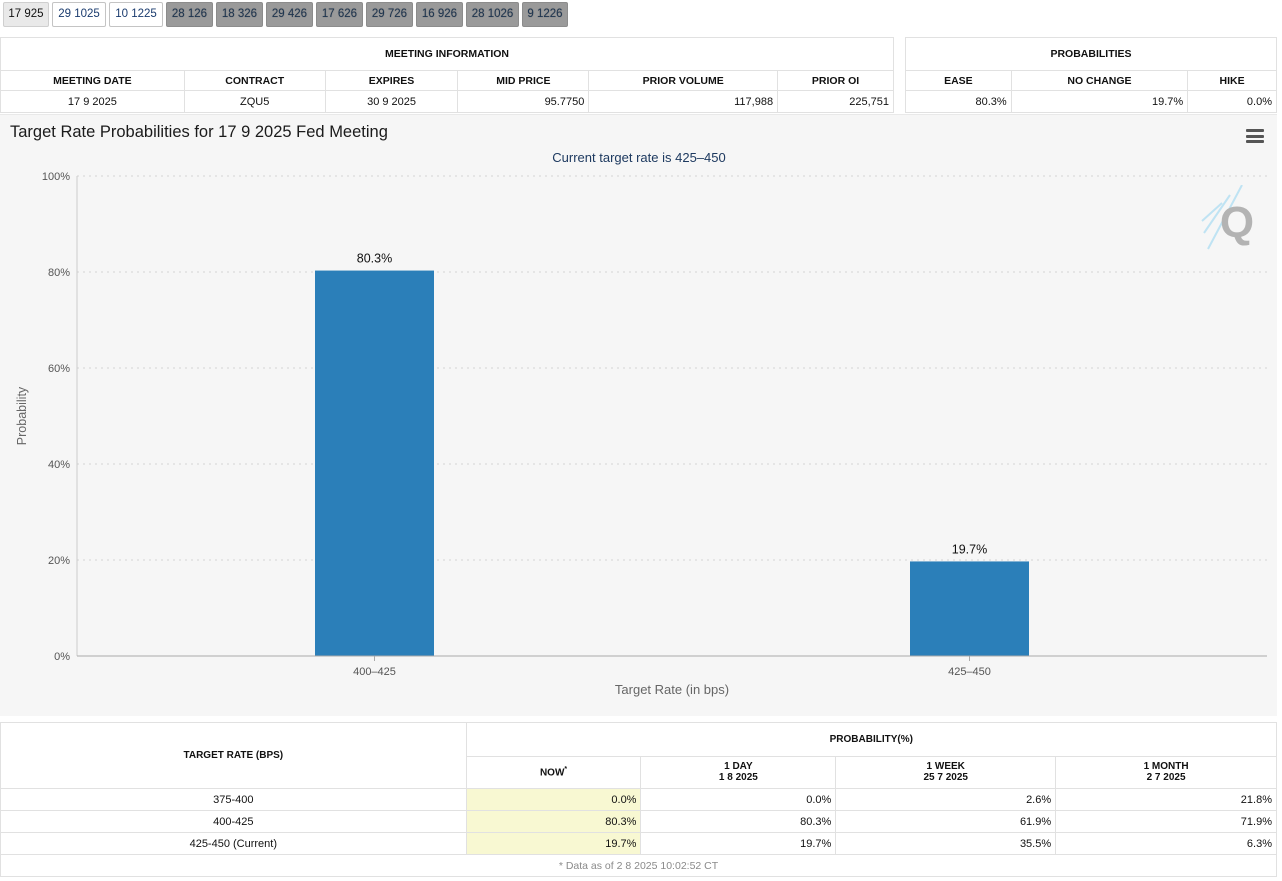 The image size is (1282, 881). I want to click on col-date: 1 8 2025, so click(738, 778).